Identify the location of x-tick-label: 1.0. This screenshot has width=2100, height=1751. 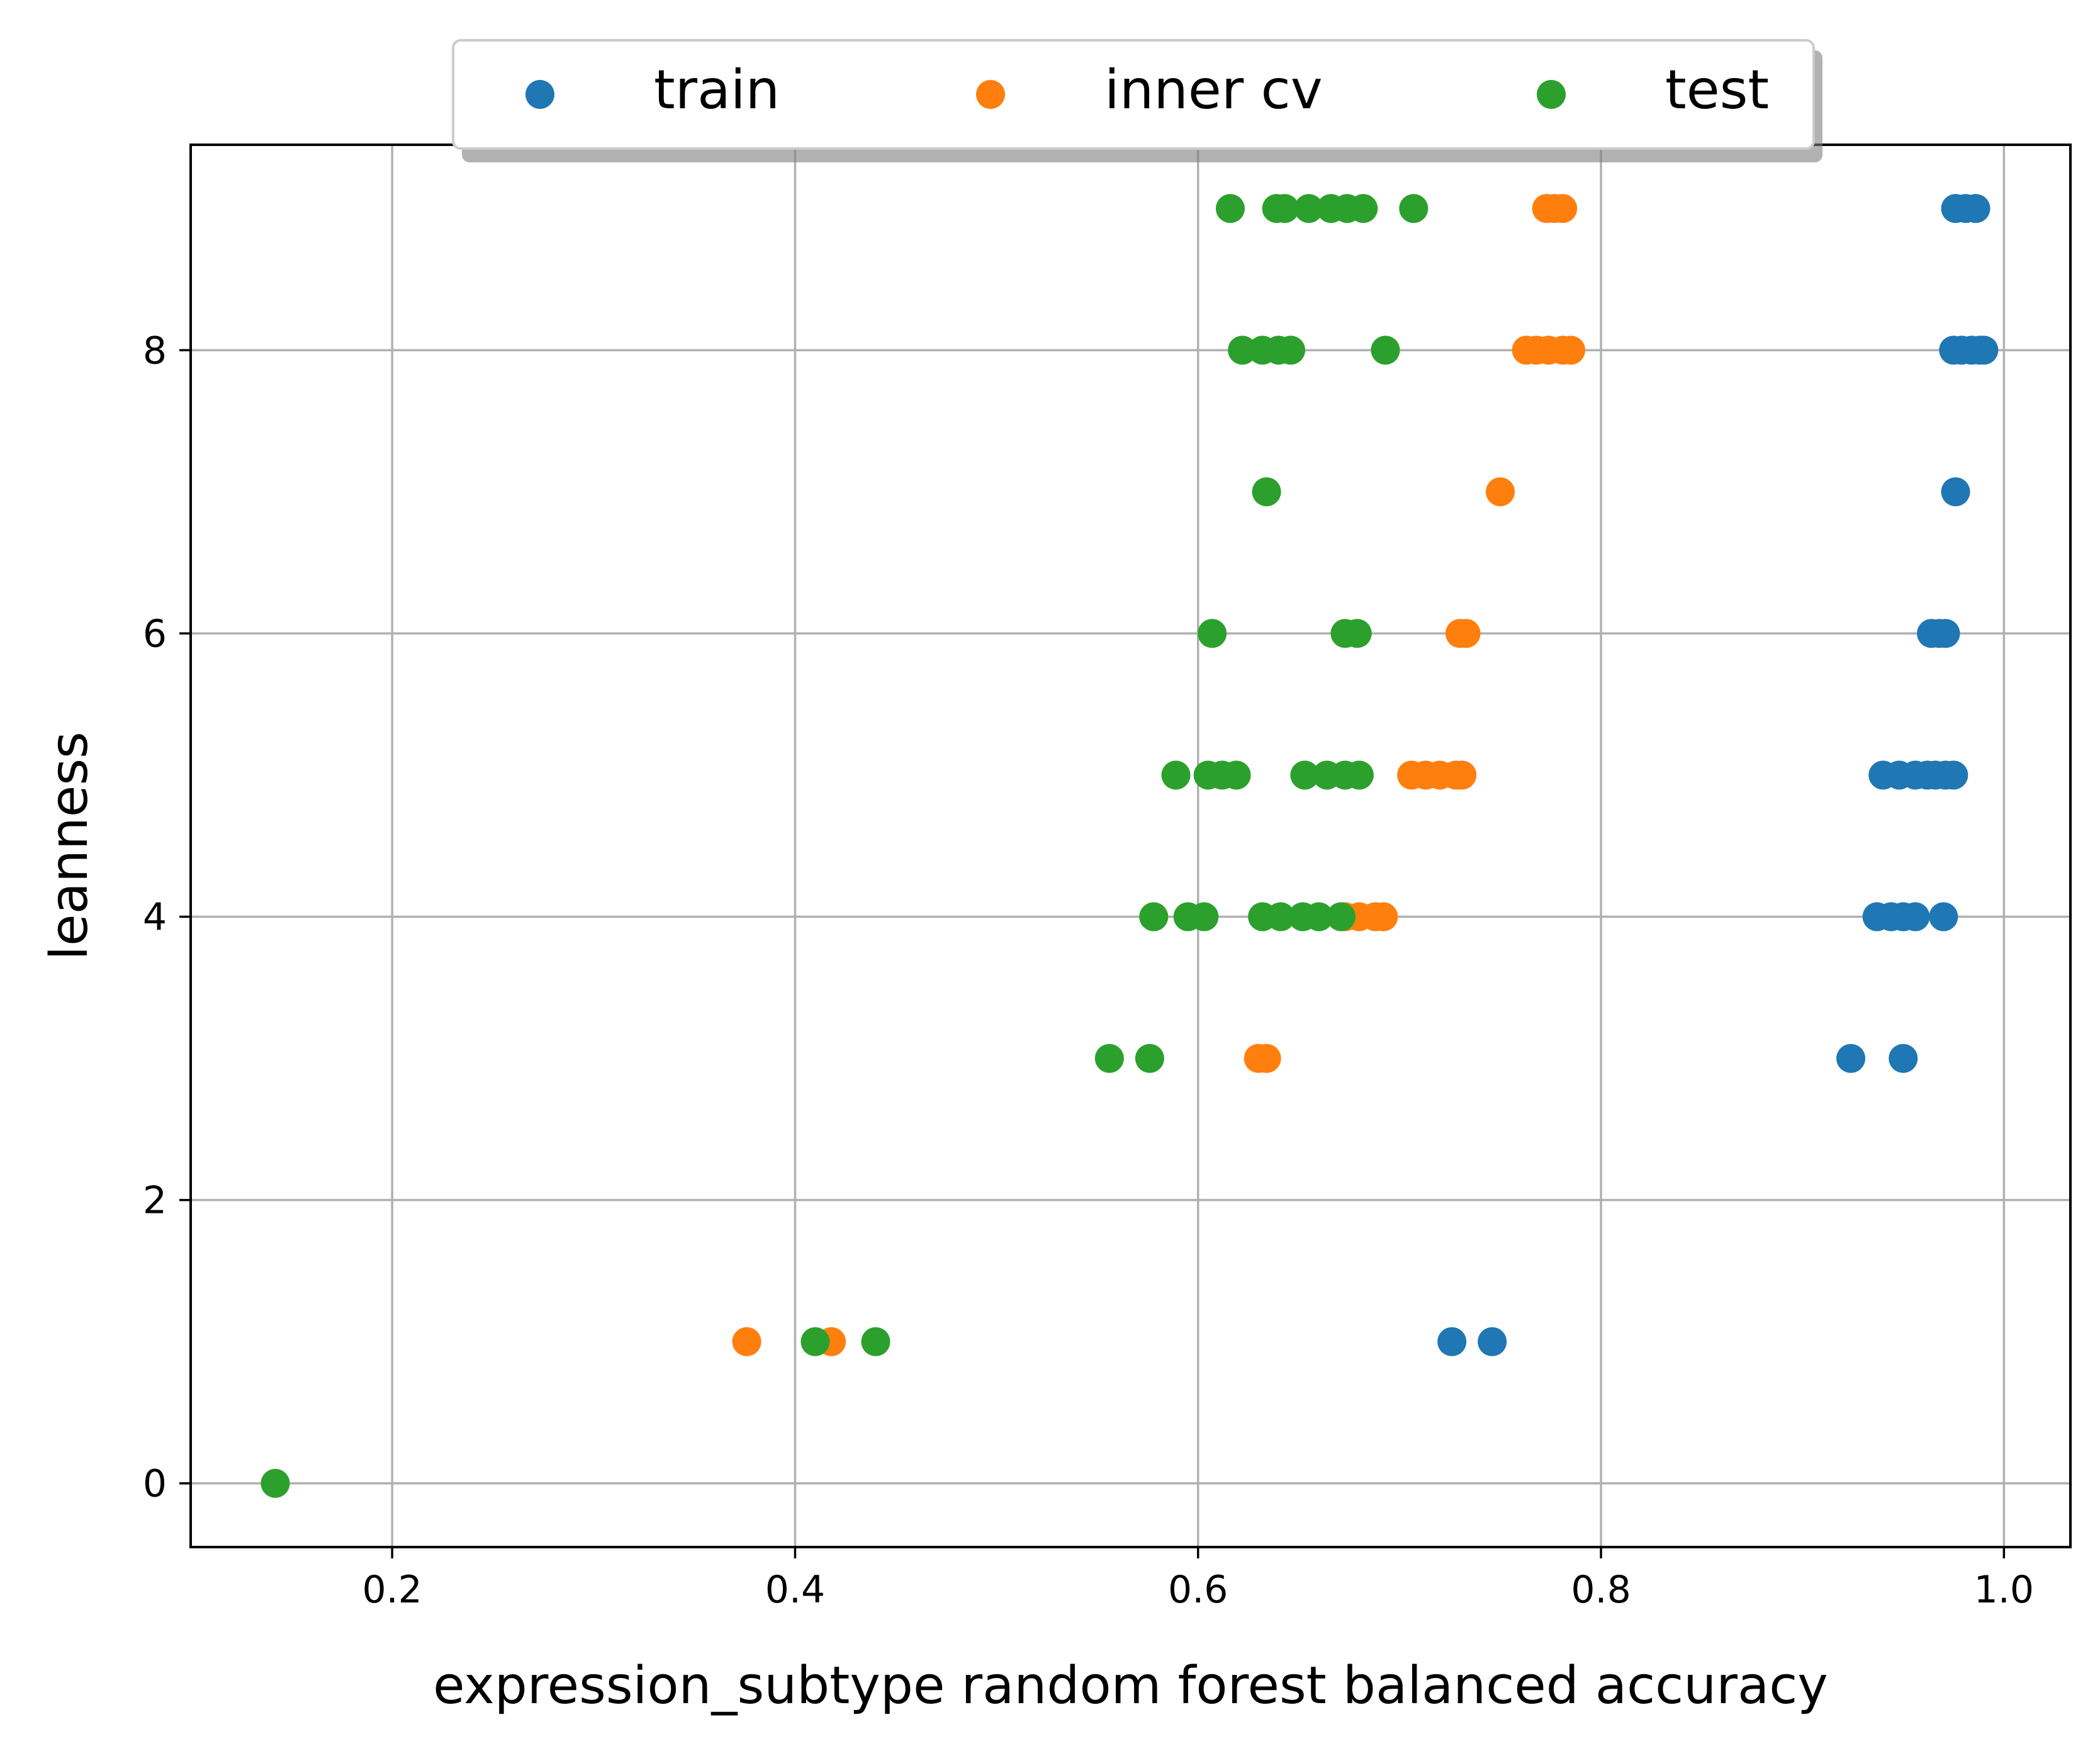
(2004, 1590).